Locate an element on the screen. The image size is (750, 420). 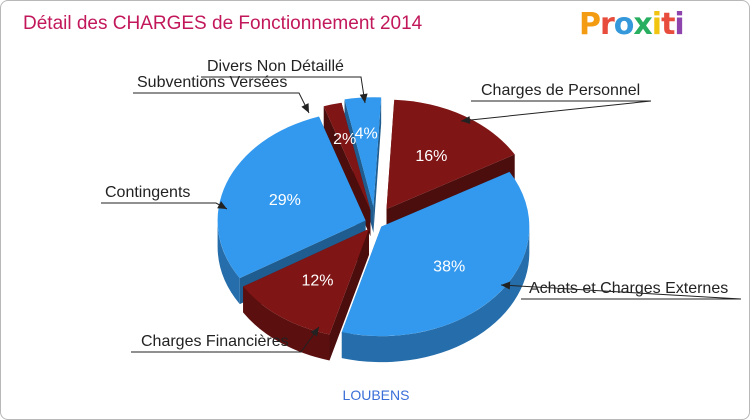
slice-wall-divers-non-detaille-end is located at coordinates (377, 165).